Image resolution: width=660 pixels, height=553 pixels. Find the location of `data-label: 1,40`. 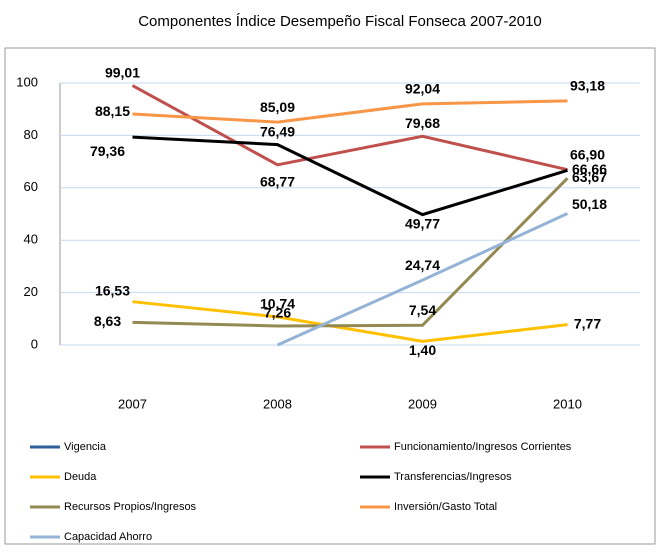

data-label: 1,40 is located at coordinates (422, 350).